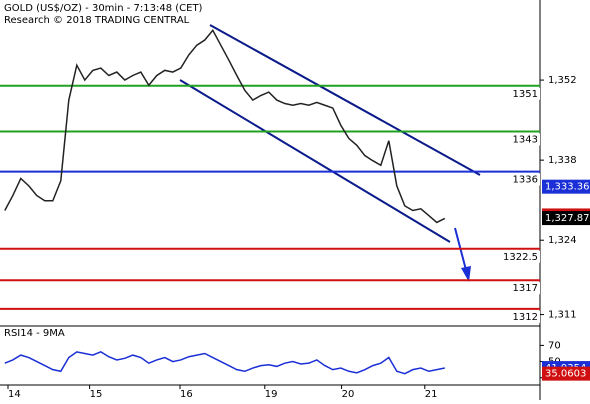 Image resolution: width=590 pixels, height=404 pixels. Describe the element at coordinates (525, 288) in the screenshot. I see `level-label: 1317` at that location.